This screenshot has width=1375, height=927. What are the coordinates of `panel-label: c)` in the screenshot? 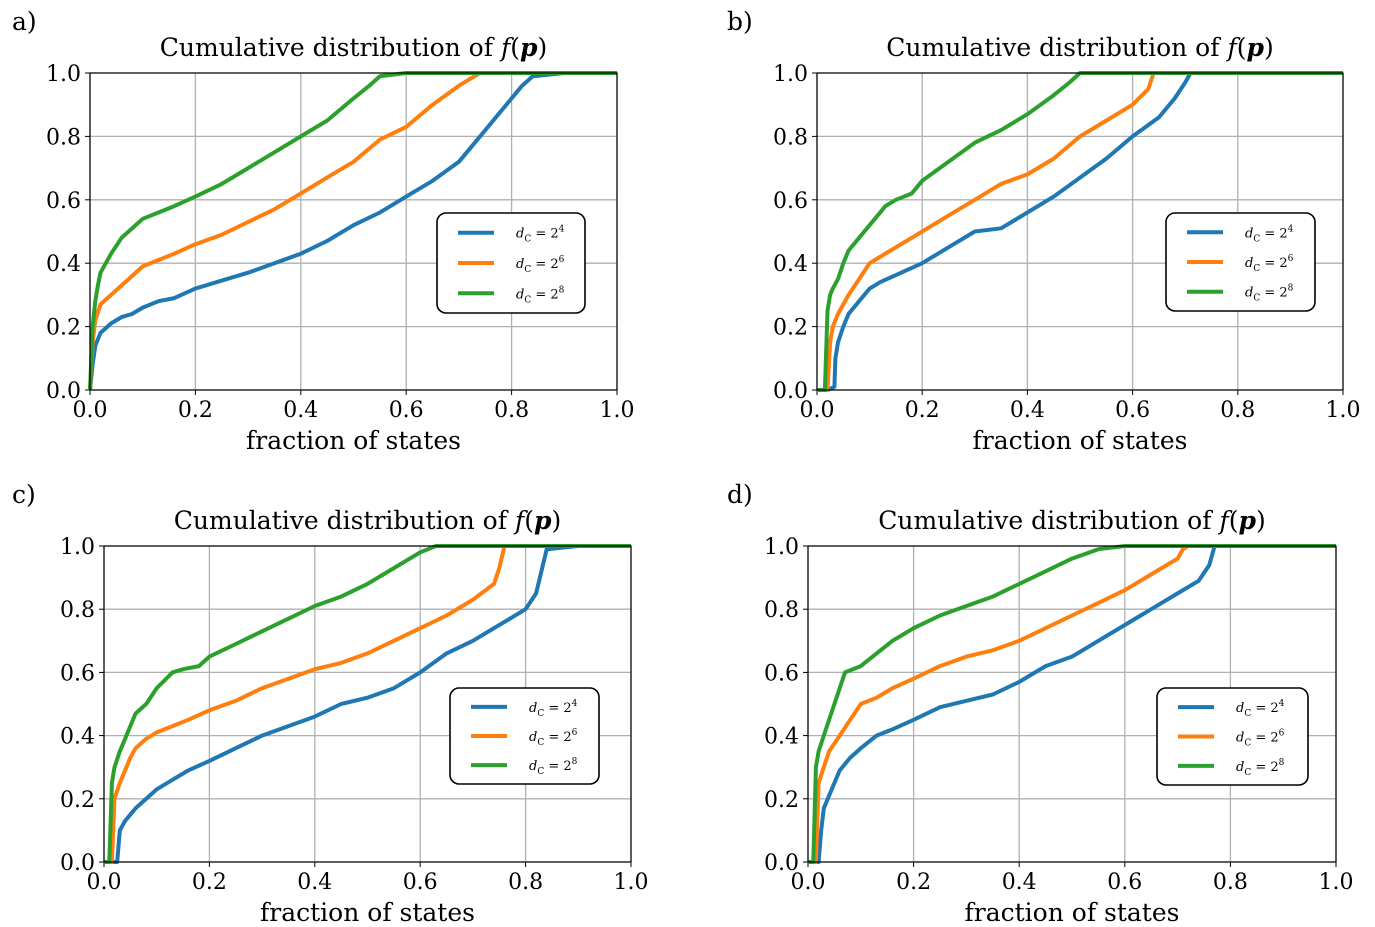 It's located at (24, 494).